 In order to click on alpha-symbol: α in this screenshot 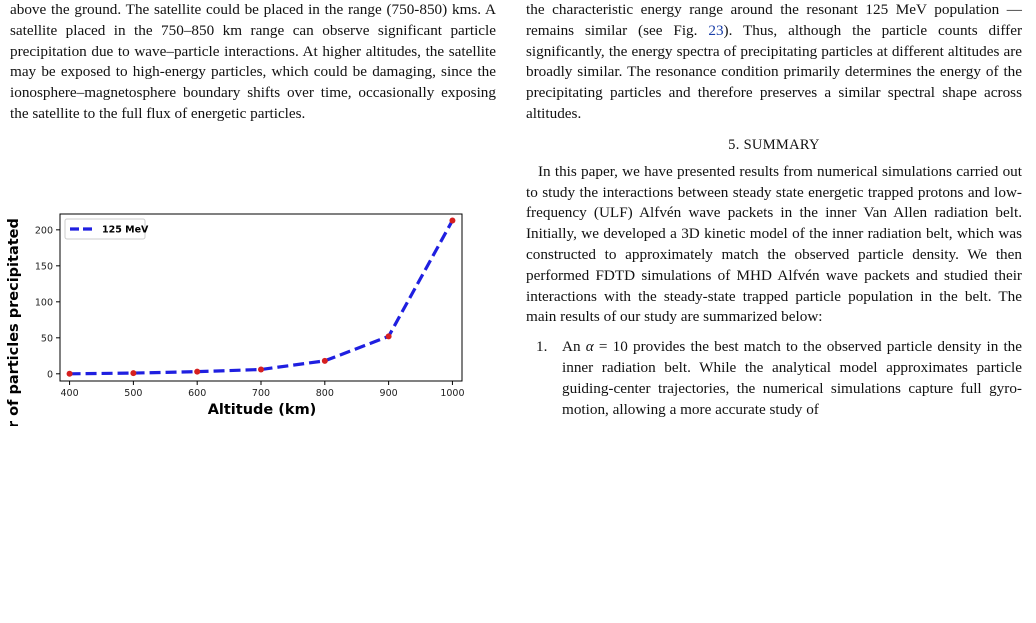, I will do `click(589, 347)`.